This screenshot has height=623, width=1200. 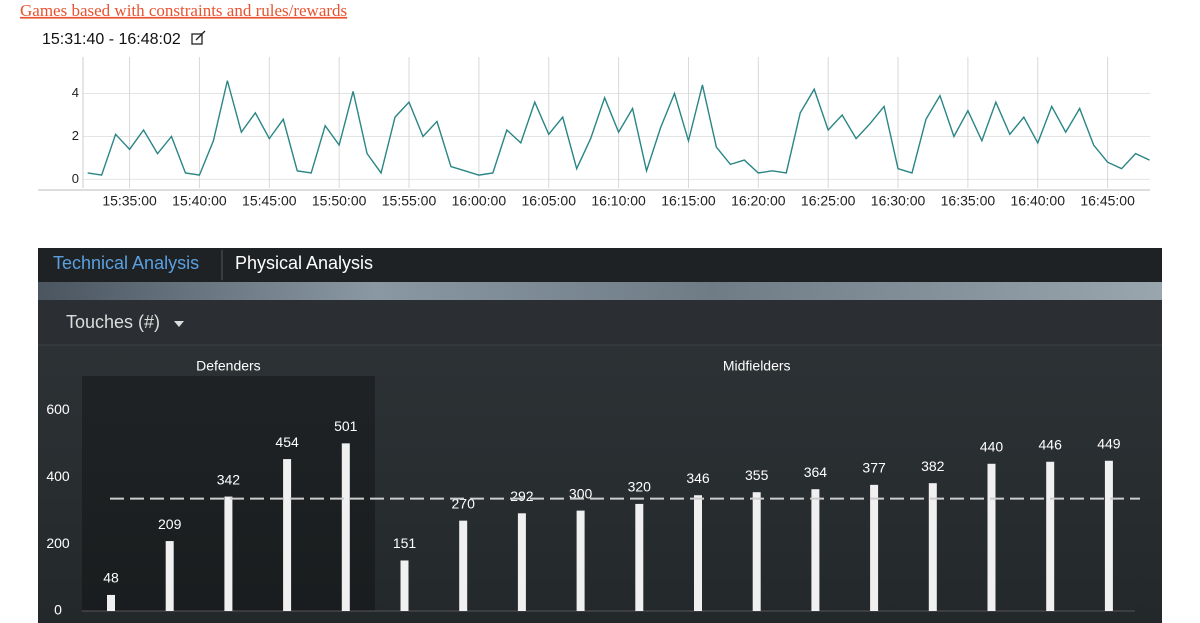 What do you see at coordinates (618, 128) in the screenshot?
I see `line-series` at bounding box center [618, 128].